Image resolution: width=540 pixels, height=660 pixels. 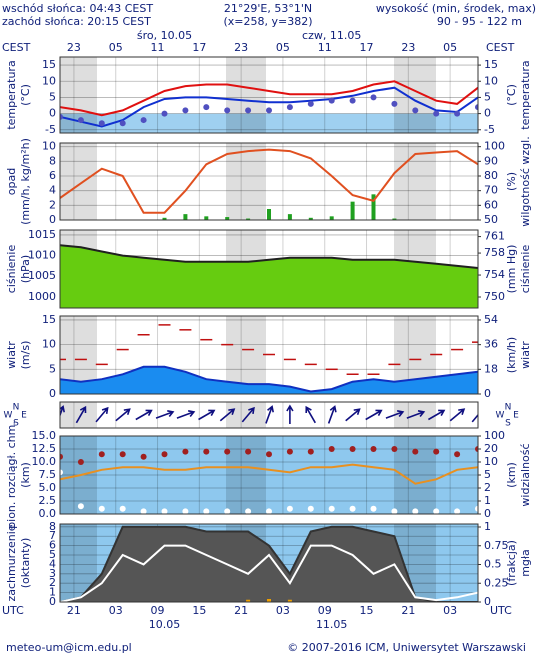 I want to click on sunrise: wschód słońca: 04:43 CEST, so click(x=77, y=8).